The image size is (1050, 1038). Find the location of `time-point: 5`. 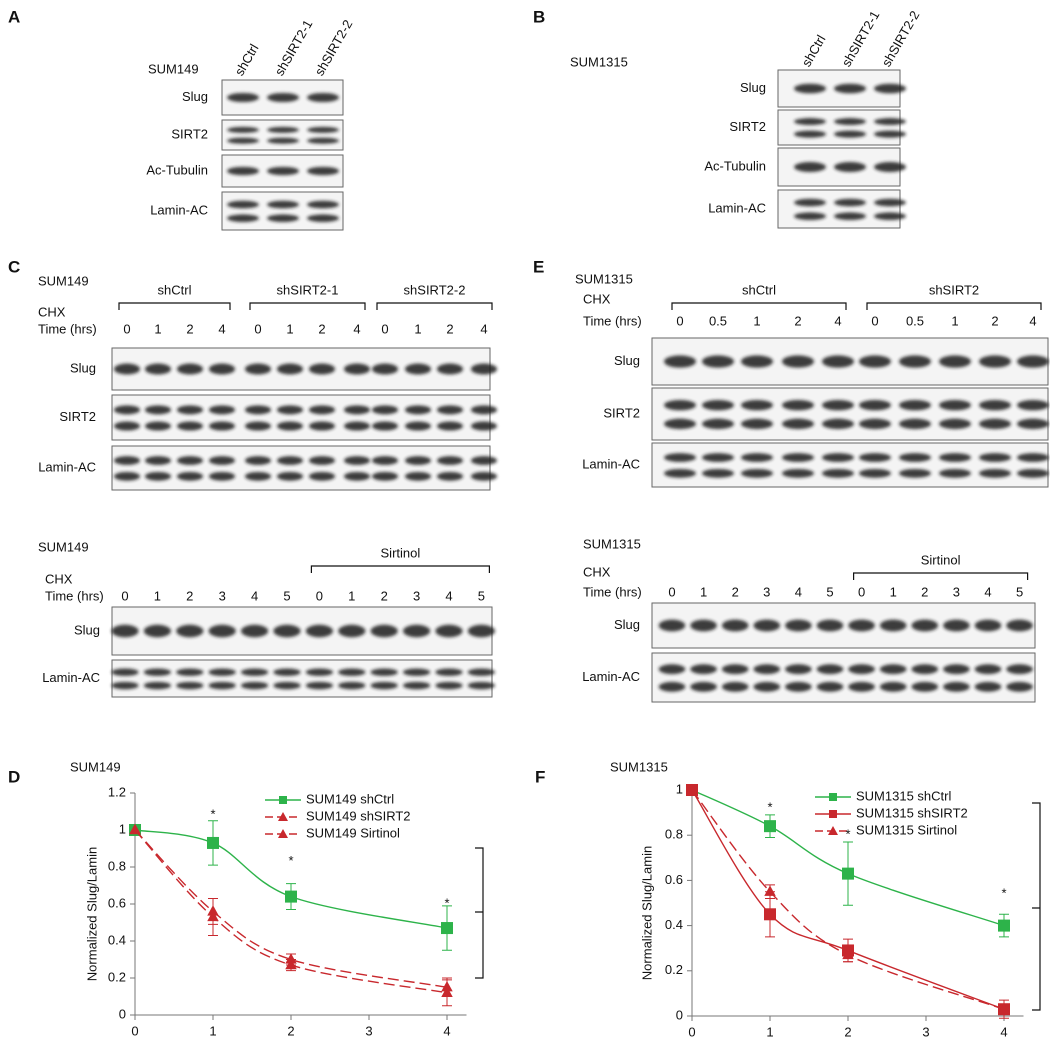

time-point: 5 is located at coordinates (1019, 591).